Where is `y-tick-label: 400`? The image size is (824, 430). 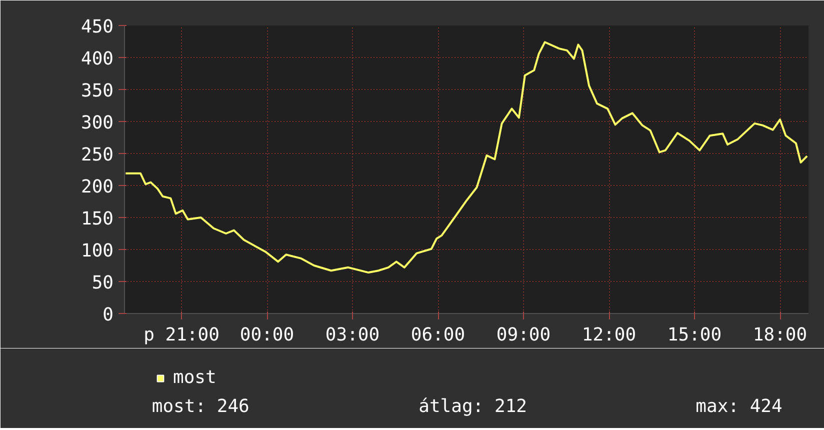
y-tick-label: 400 is located at coordinates (97, 59).